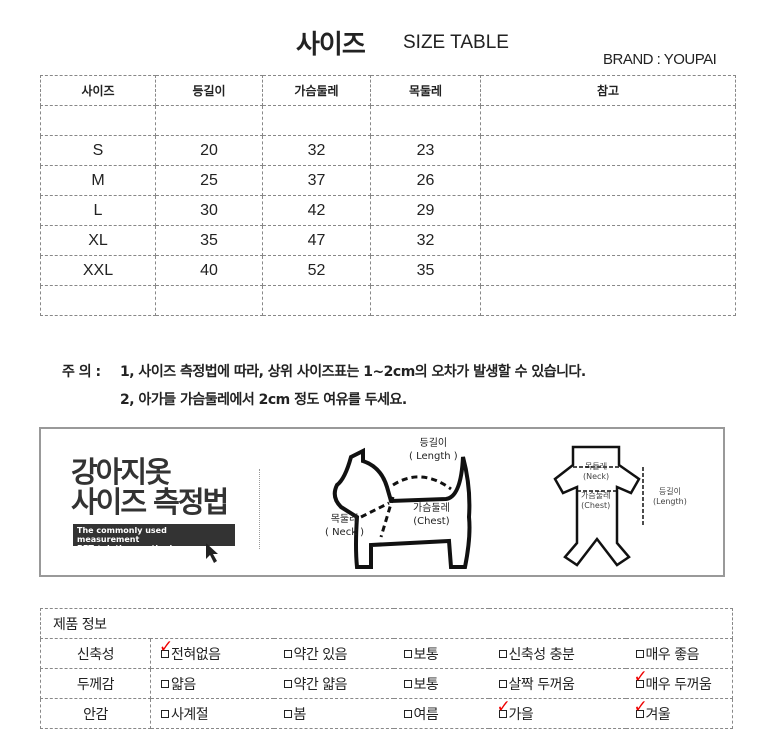 The width and height of the screenshot is (780, 750). Describe the element at coordinates (212, 553) in the screenshot. I see `cursor-icon` at that location.